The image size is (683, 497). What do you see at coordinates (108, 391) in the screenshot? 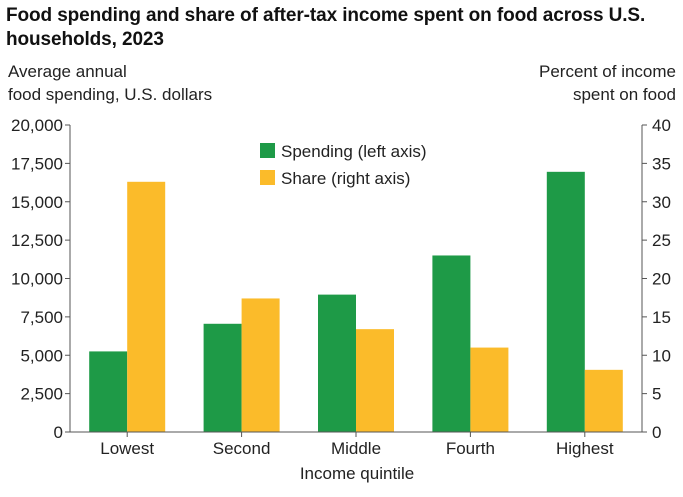
I see `bar-spending-lowest` at bounding box center [108, 391].